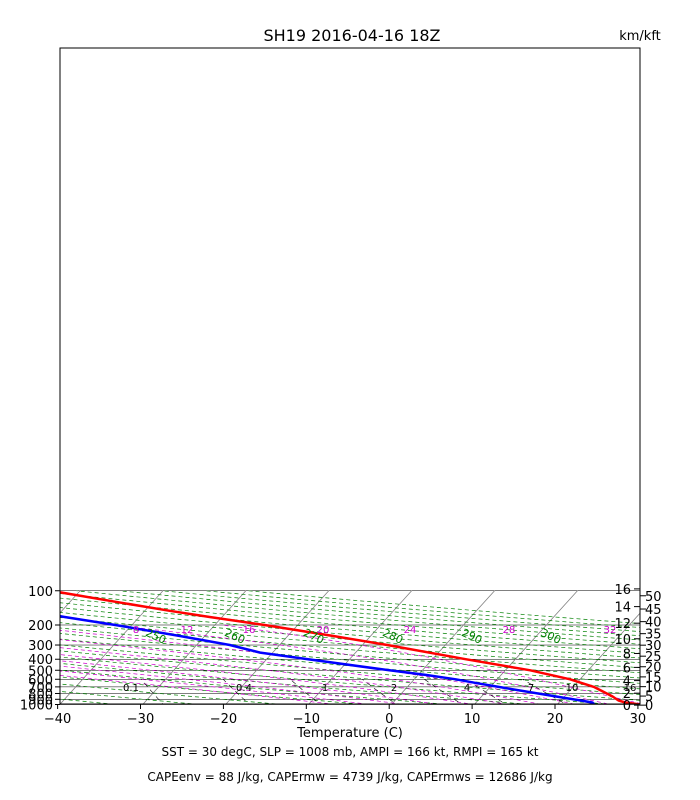 This screenshot has height=800, width=700. I want to click on dry-adiabats, so click(350, 647).